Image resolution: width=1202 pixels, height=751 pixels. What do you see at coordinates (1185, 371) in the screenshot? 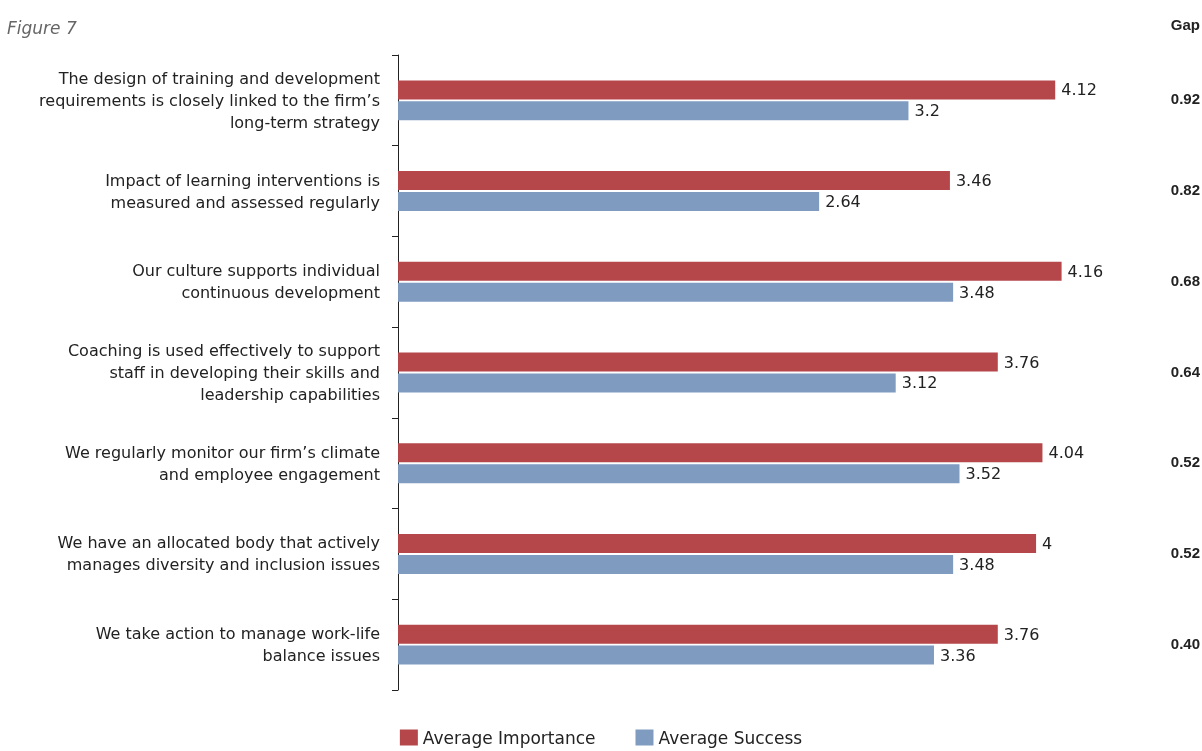
I see `text: 0.64` at bounding box center [1185, 371].